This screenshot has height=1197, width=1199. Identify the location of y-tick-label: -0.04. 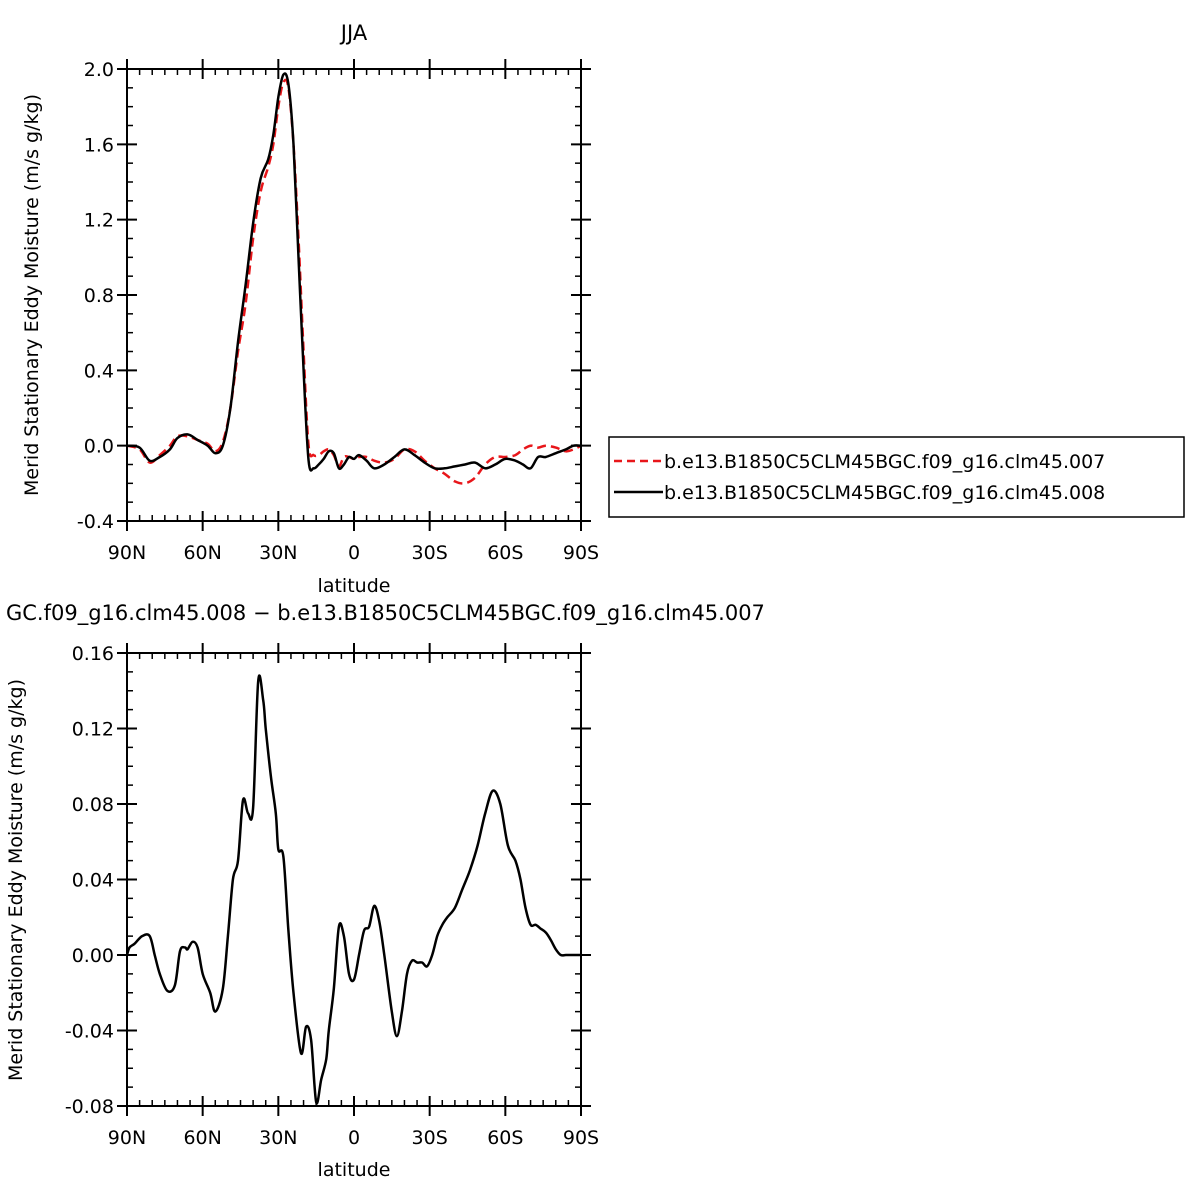
(89, 1032).